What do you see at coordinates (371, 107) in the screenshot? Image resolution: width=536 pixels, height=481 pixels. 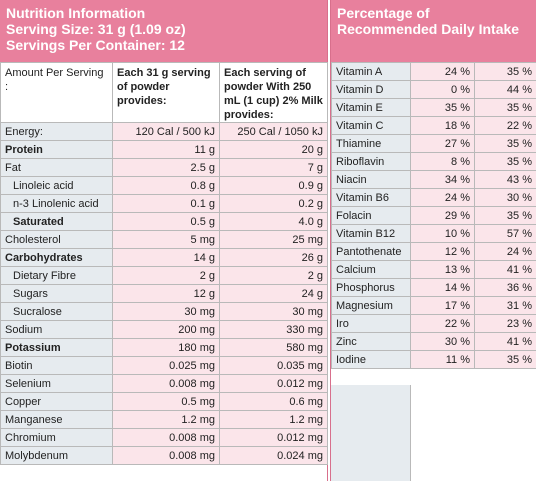 I see `vitamin-name: Vitamin E` at bounding box center [371, 107].